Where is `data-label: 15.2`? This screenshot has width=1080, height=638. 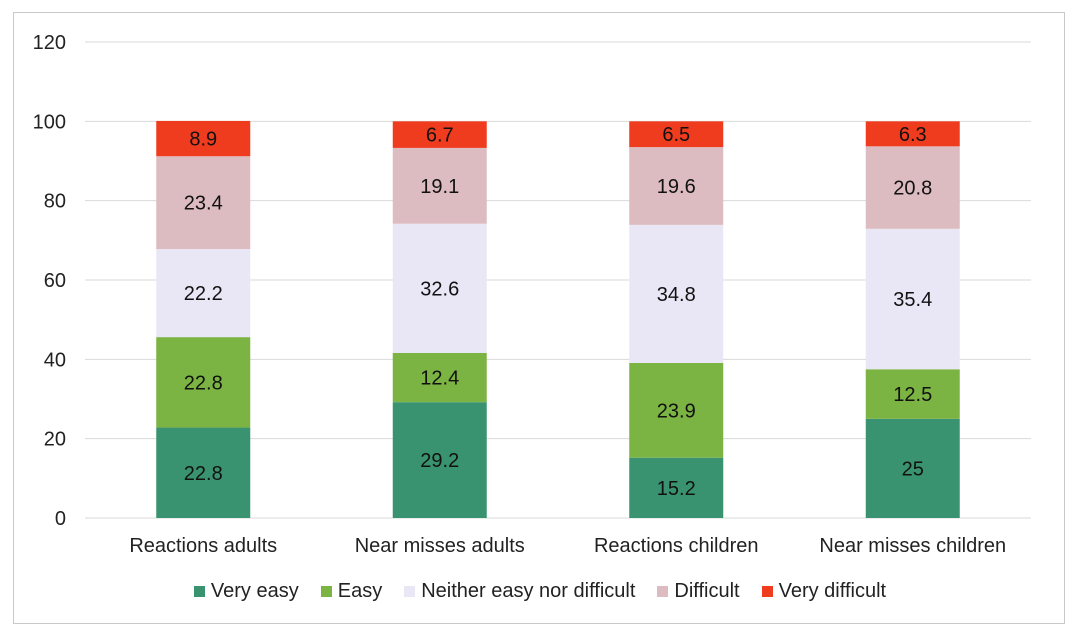
data-label: 15.2 is located at coordinates (676, 489).